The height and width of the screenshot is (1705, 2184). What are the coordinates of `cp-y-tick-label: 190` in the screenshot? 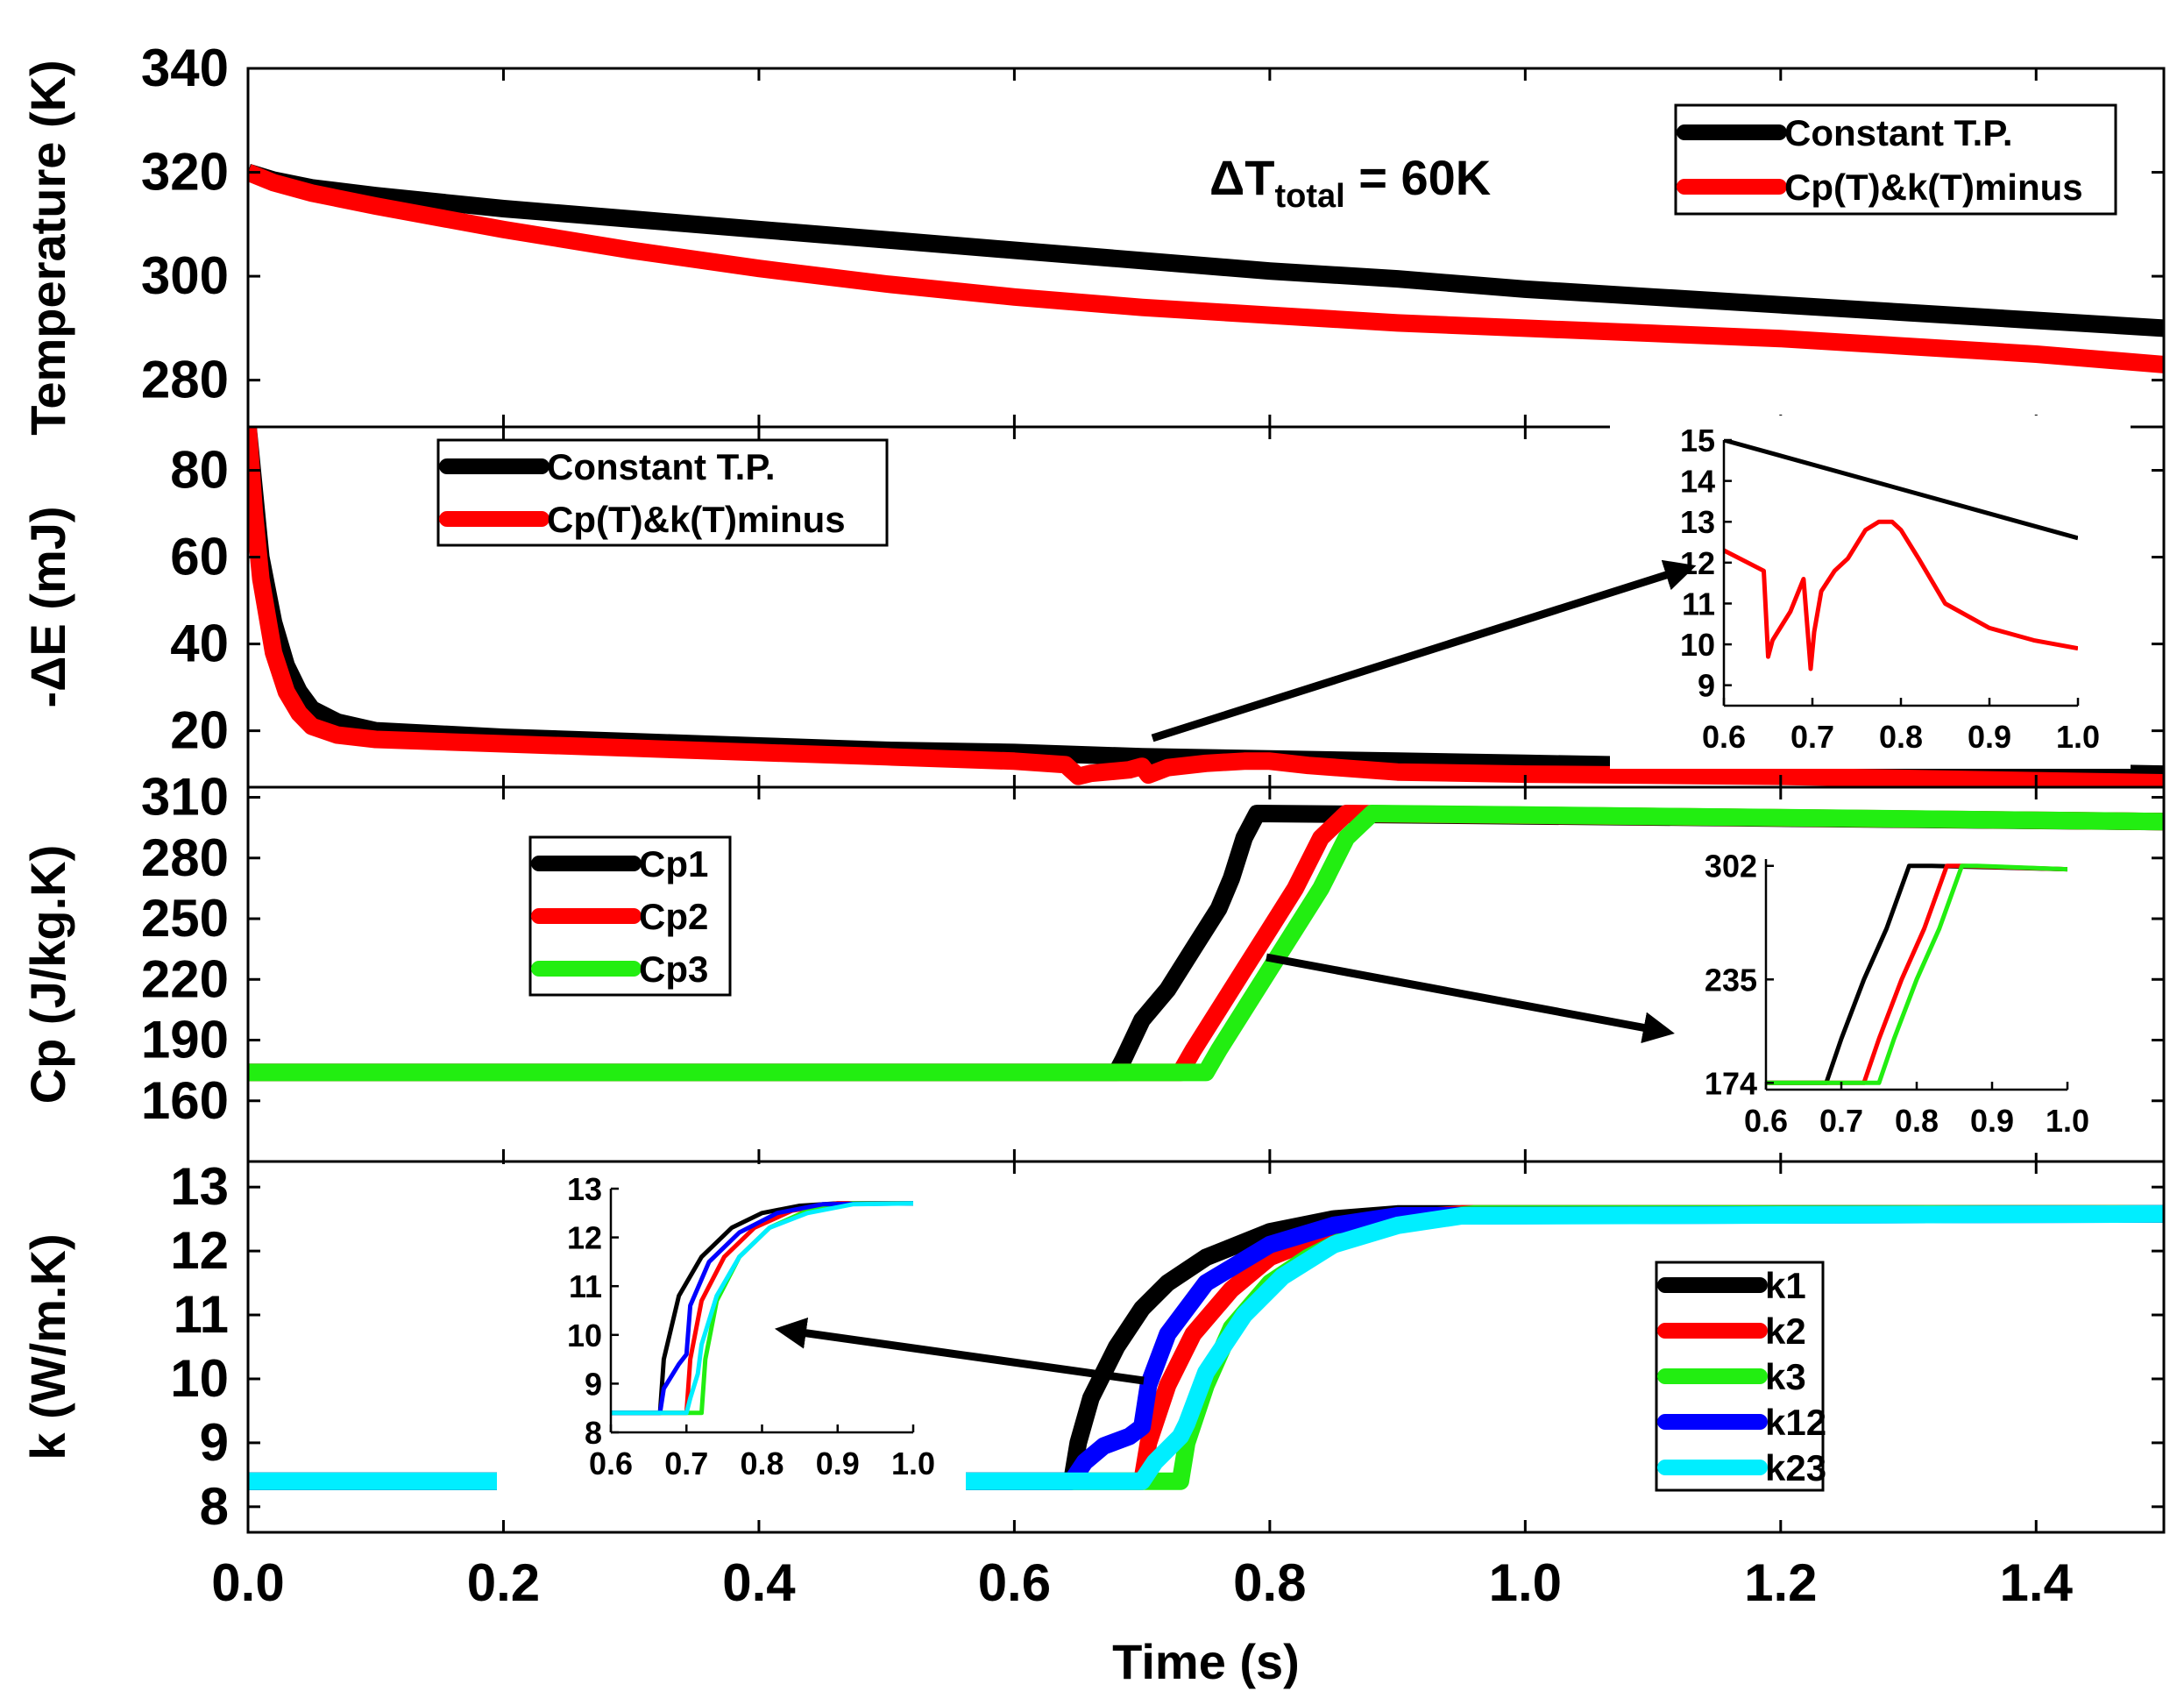 It's located at (185, 1040).